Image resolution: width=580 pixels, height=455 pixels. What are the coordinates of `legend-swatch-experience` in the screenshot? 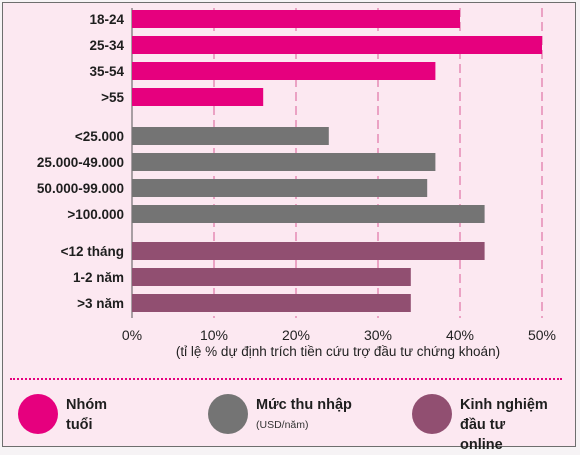 It's located at (432, 414).